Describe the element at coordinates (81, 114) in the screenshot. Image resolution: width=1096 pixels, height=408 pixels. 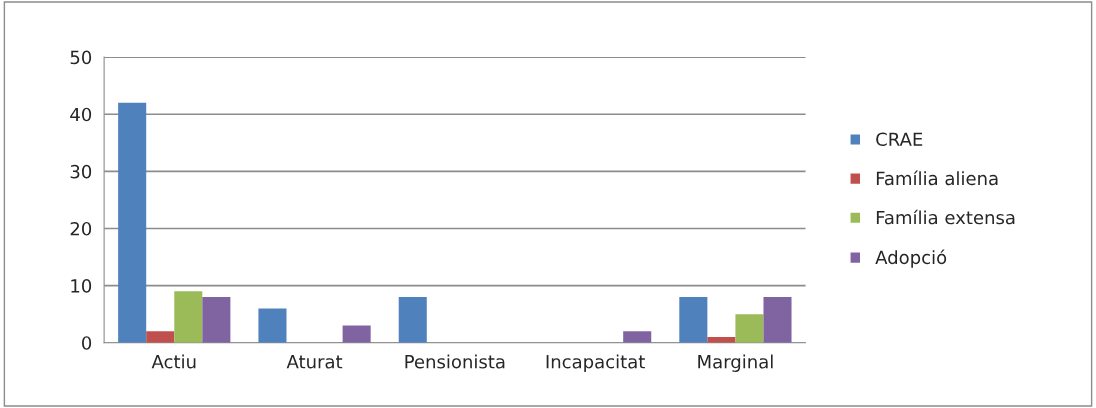
I see `y-tick-label: 40` at that location.